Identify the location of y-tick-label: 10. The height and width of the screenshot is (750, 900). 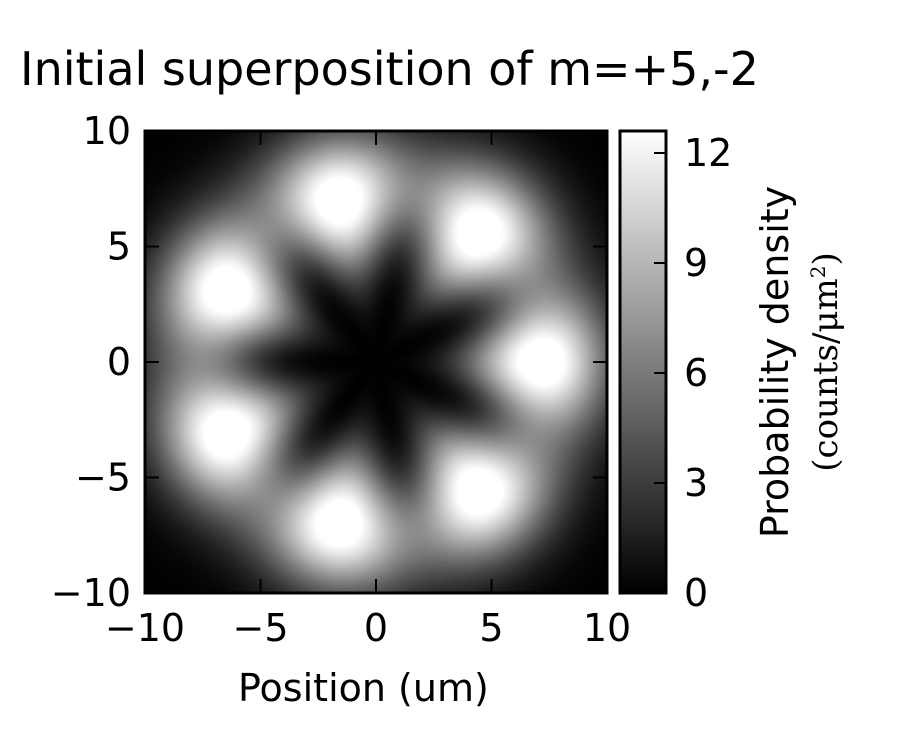
(107, 131).